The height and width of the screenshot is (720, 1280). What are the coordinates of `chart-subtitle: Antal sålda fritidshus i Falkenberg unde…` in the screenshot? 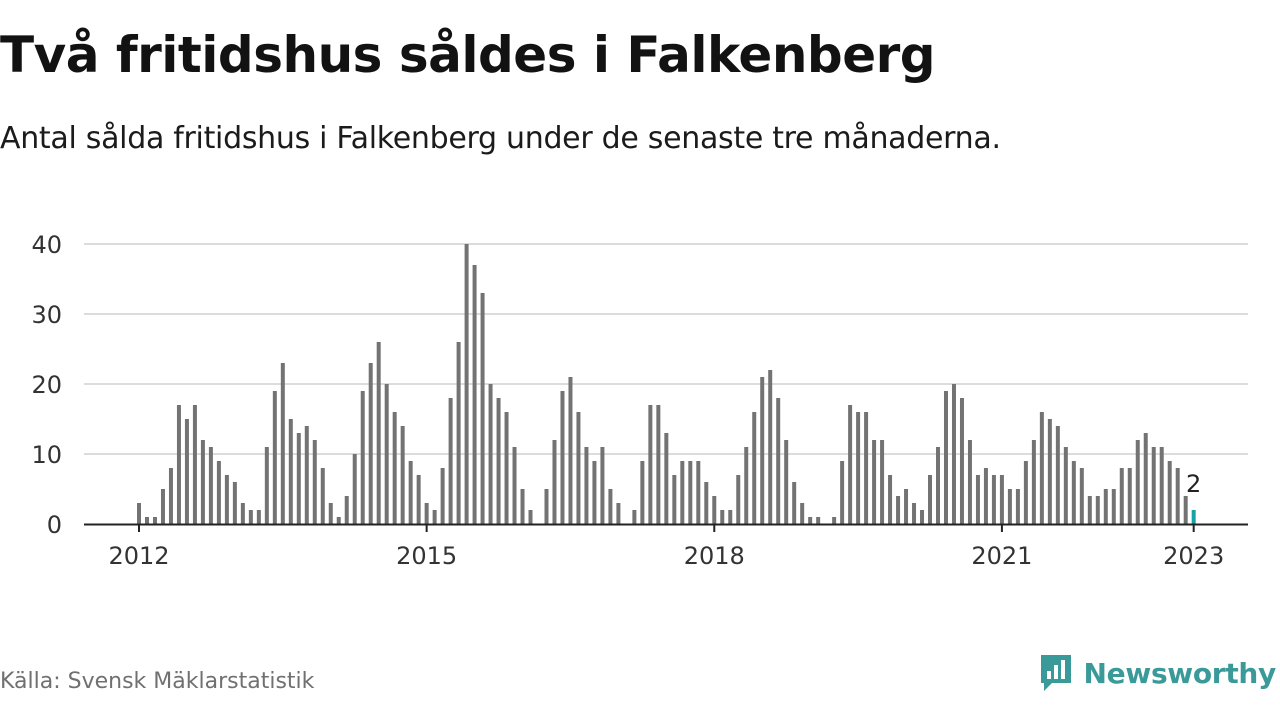 It's located at (500, 138).